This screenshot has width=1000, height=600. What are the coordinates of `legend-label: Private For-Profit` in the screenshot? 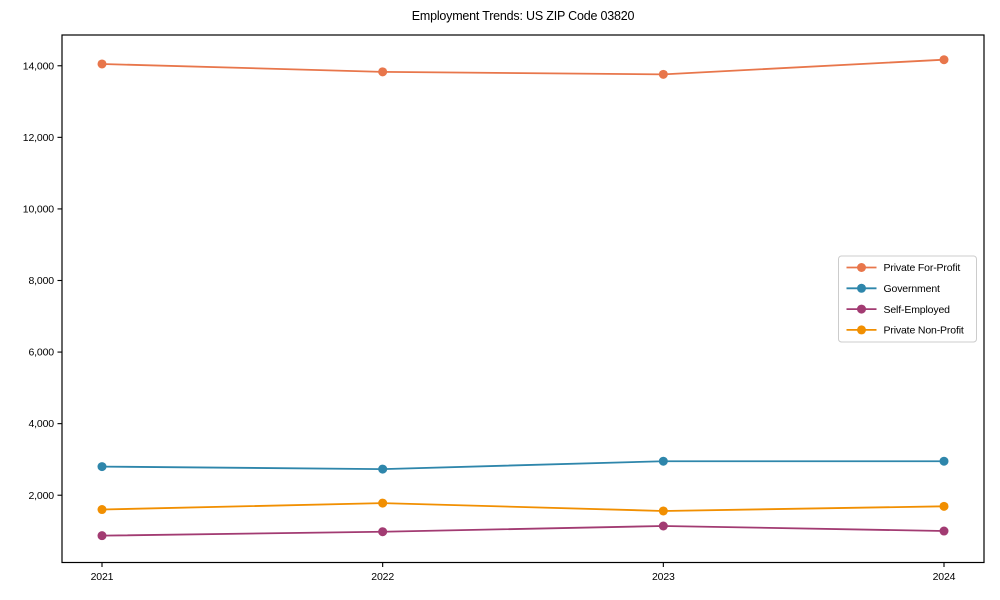 It's located at (922, 268).